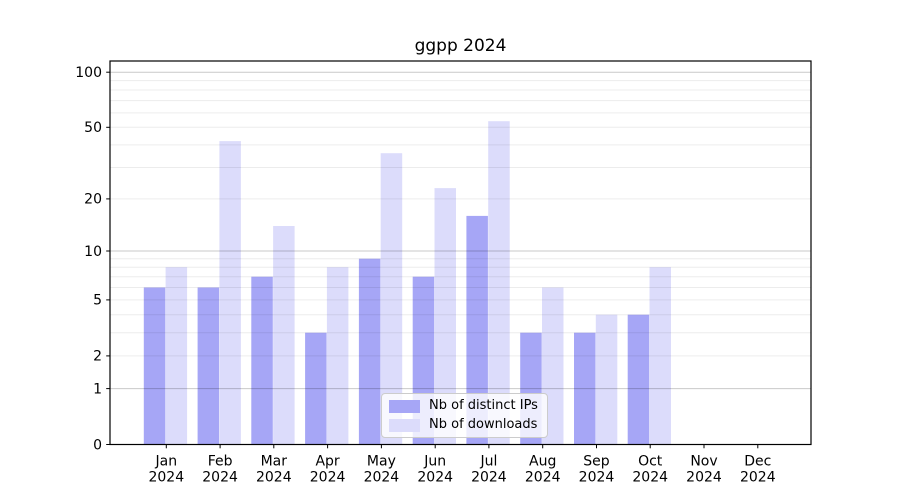 This screenshot has height=500, width=900. What do you see at coordinates (499, 283) in the screenshot?
I see `bar-downloads-Jul` at bounding box center [499, 283].